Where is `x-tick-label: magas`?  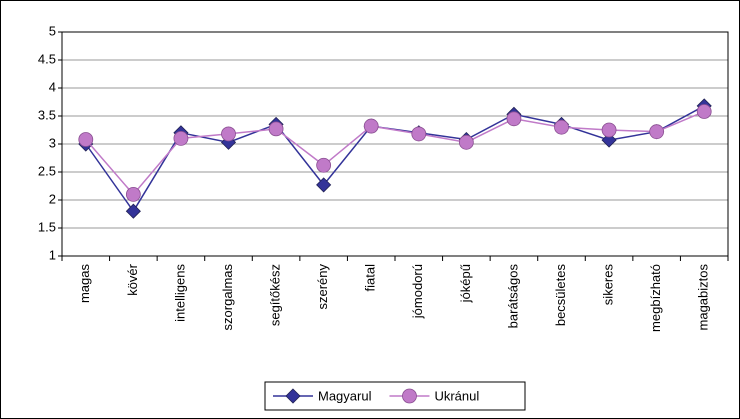 x-tick-label: magas is located at coordinates (84, 284).